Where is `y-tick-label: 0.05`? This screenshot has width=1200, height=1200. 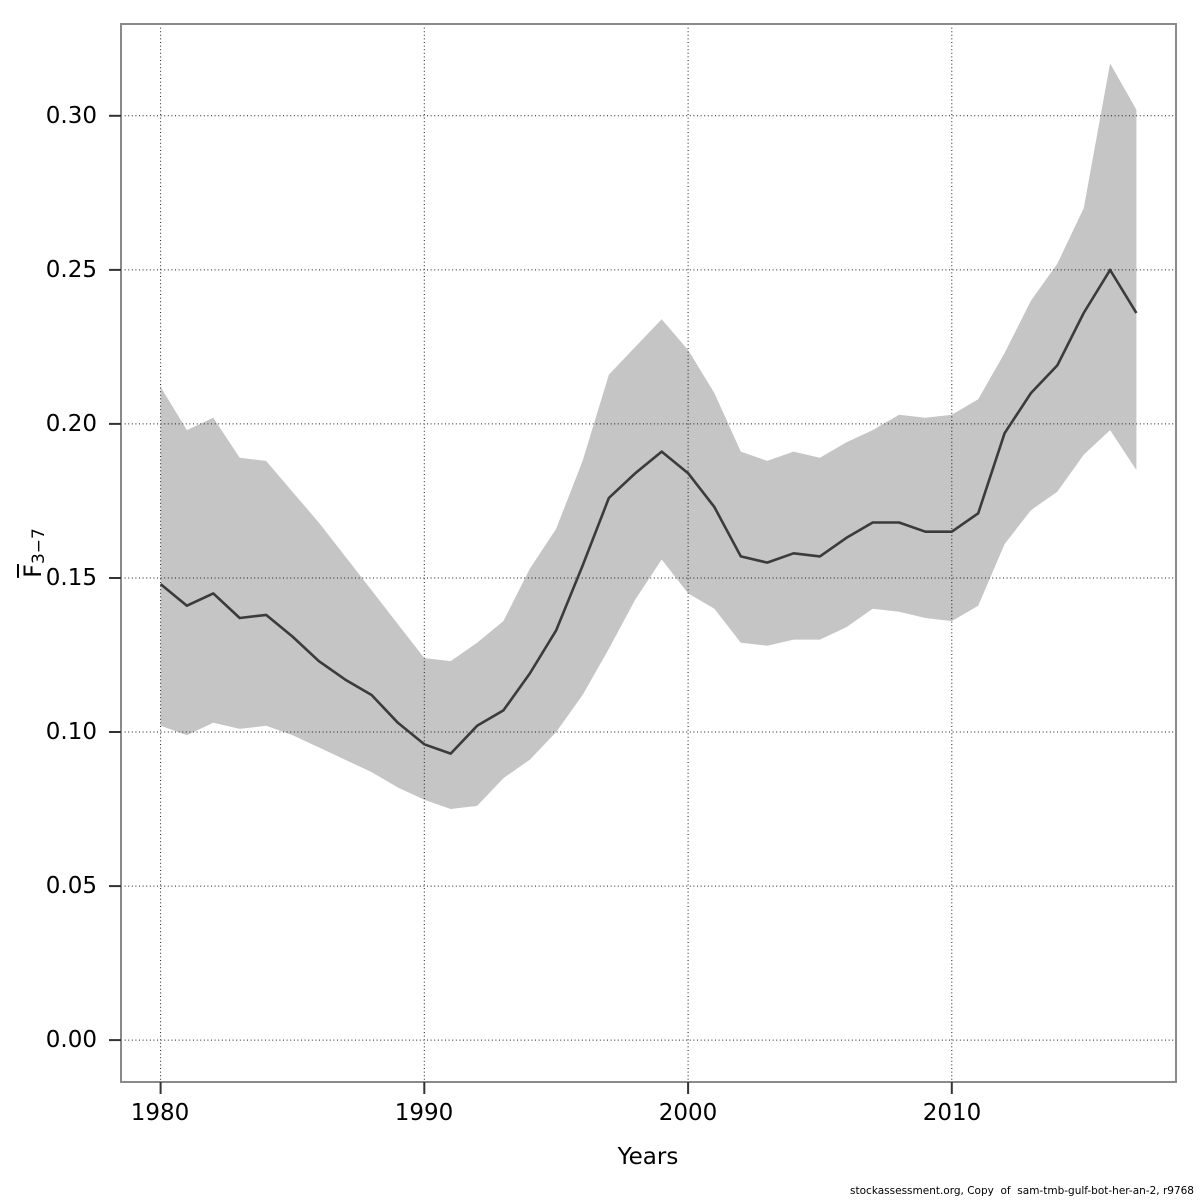 y-tick-label: 0.05 is located at coordinates (71, 886).